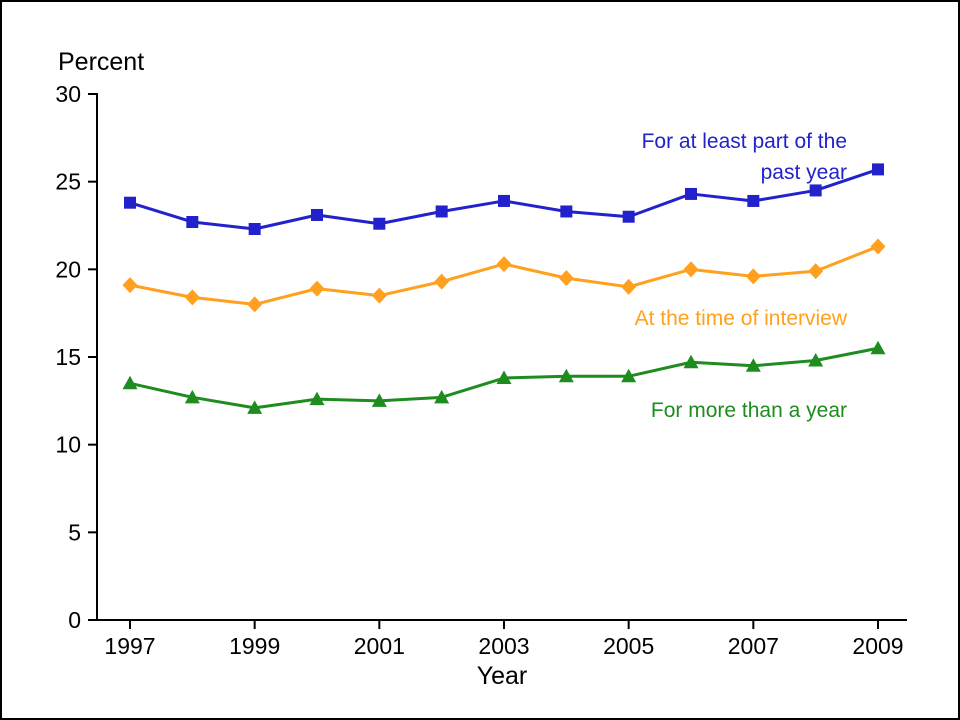  Describe the element at coordinates (68, 269) in the screenshot. I see `y-tick-label: 20` at that location.